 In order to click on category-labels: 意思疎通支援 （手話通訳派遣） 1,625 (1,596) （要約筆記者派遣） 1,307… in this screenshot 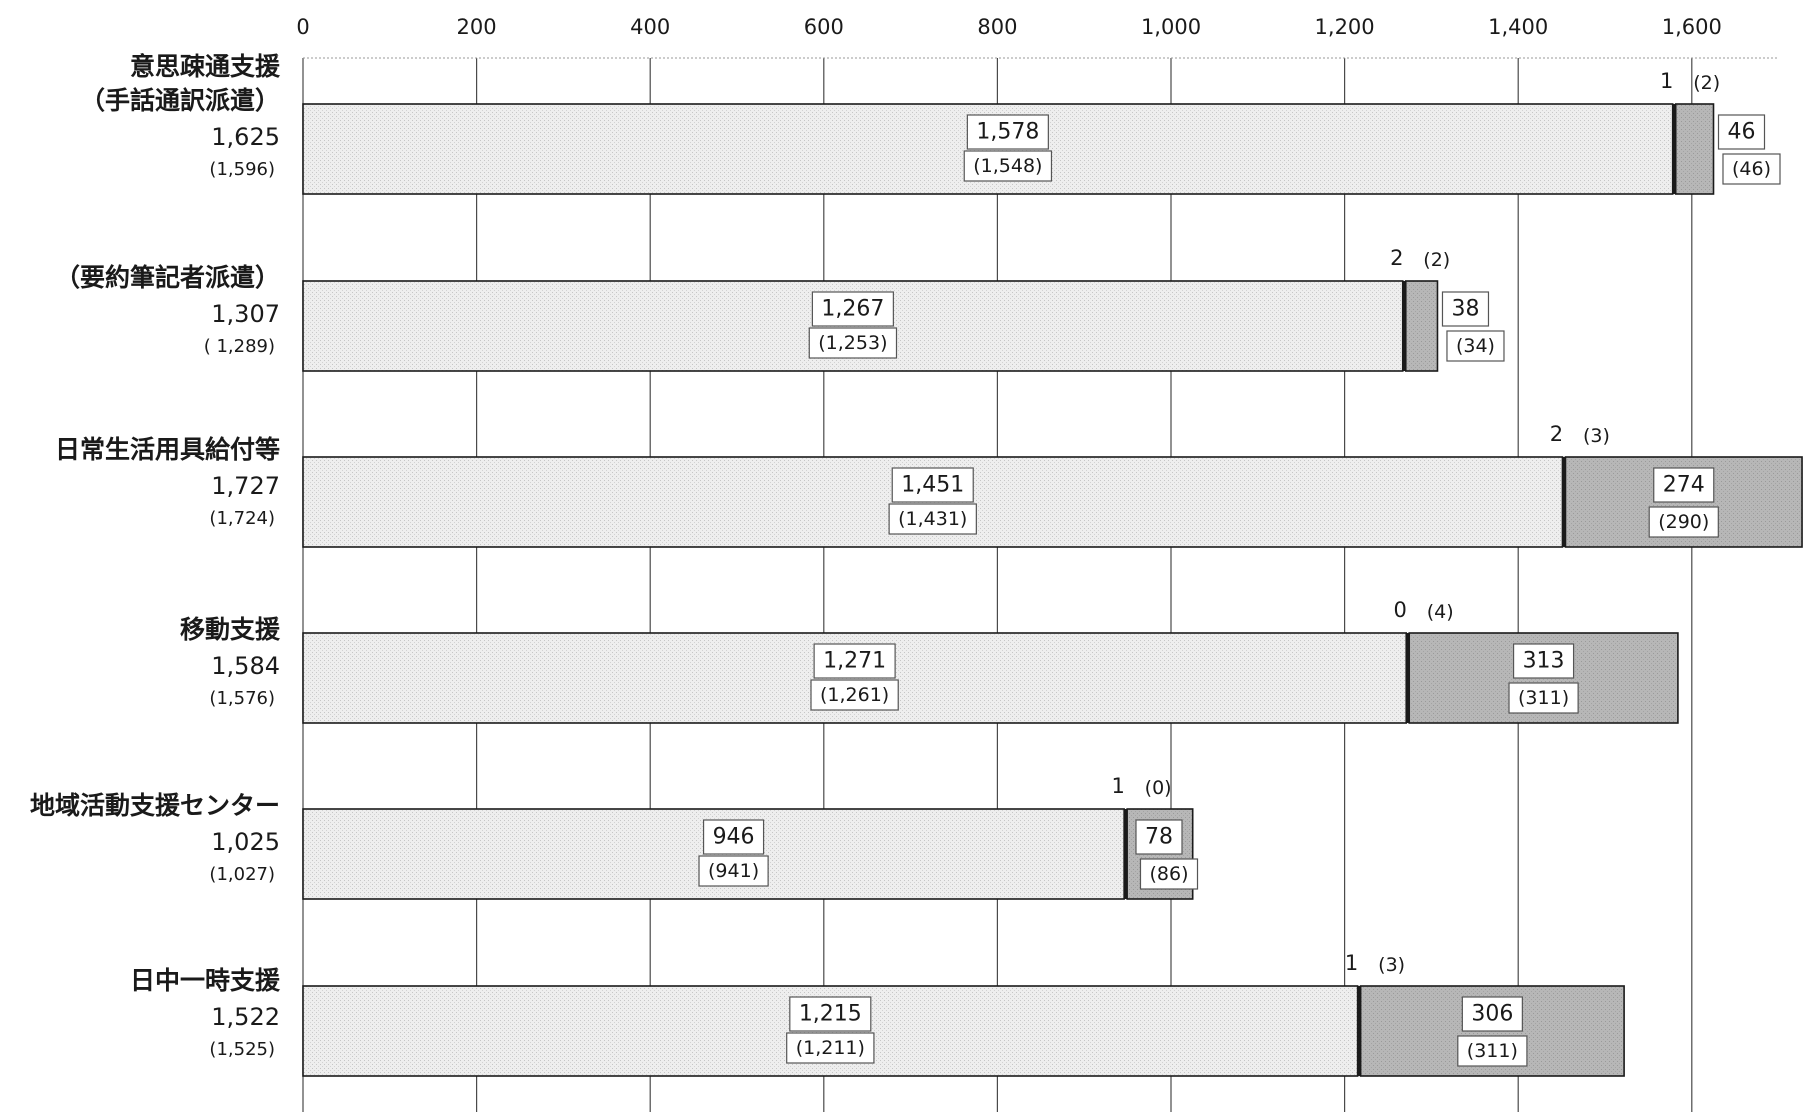, I will do `click(155, 556)`.